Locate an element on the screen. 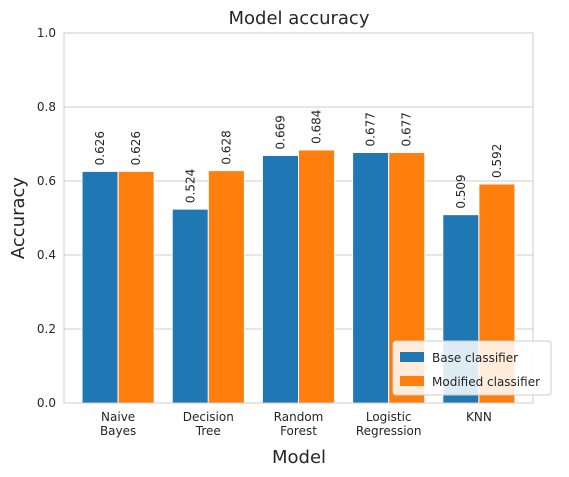  legend-swatch-base is located at coordinates (412, 357).